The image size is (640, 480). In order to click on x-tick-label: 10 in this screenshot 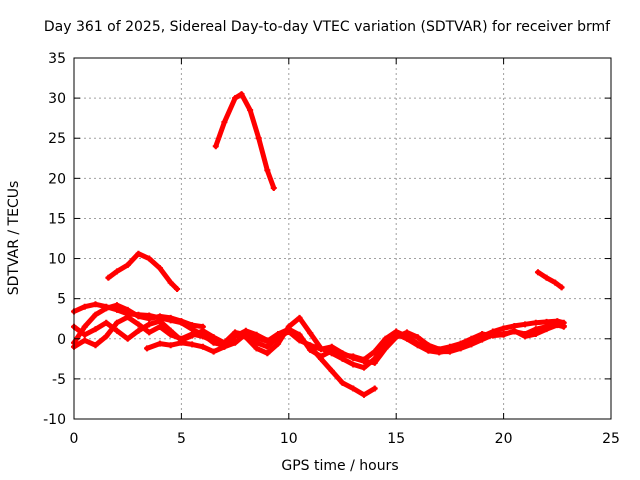, I will do `click(289, 439)`.